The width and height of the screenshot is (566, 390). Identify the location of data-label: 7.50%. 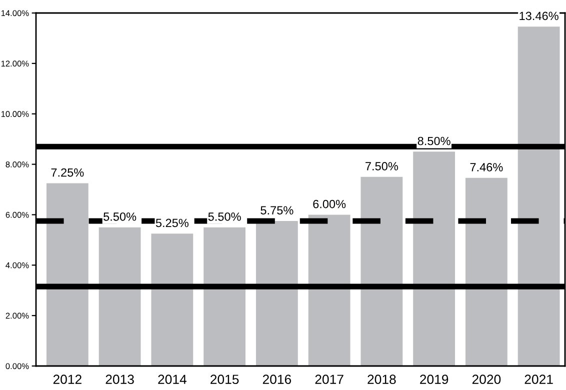
(382, 166).